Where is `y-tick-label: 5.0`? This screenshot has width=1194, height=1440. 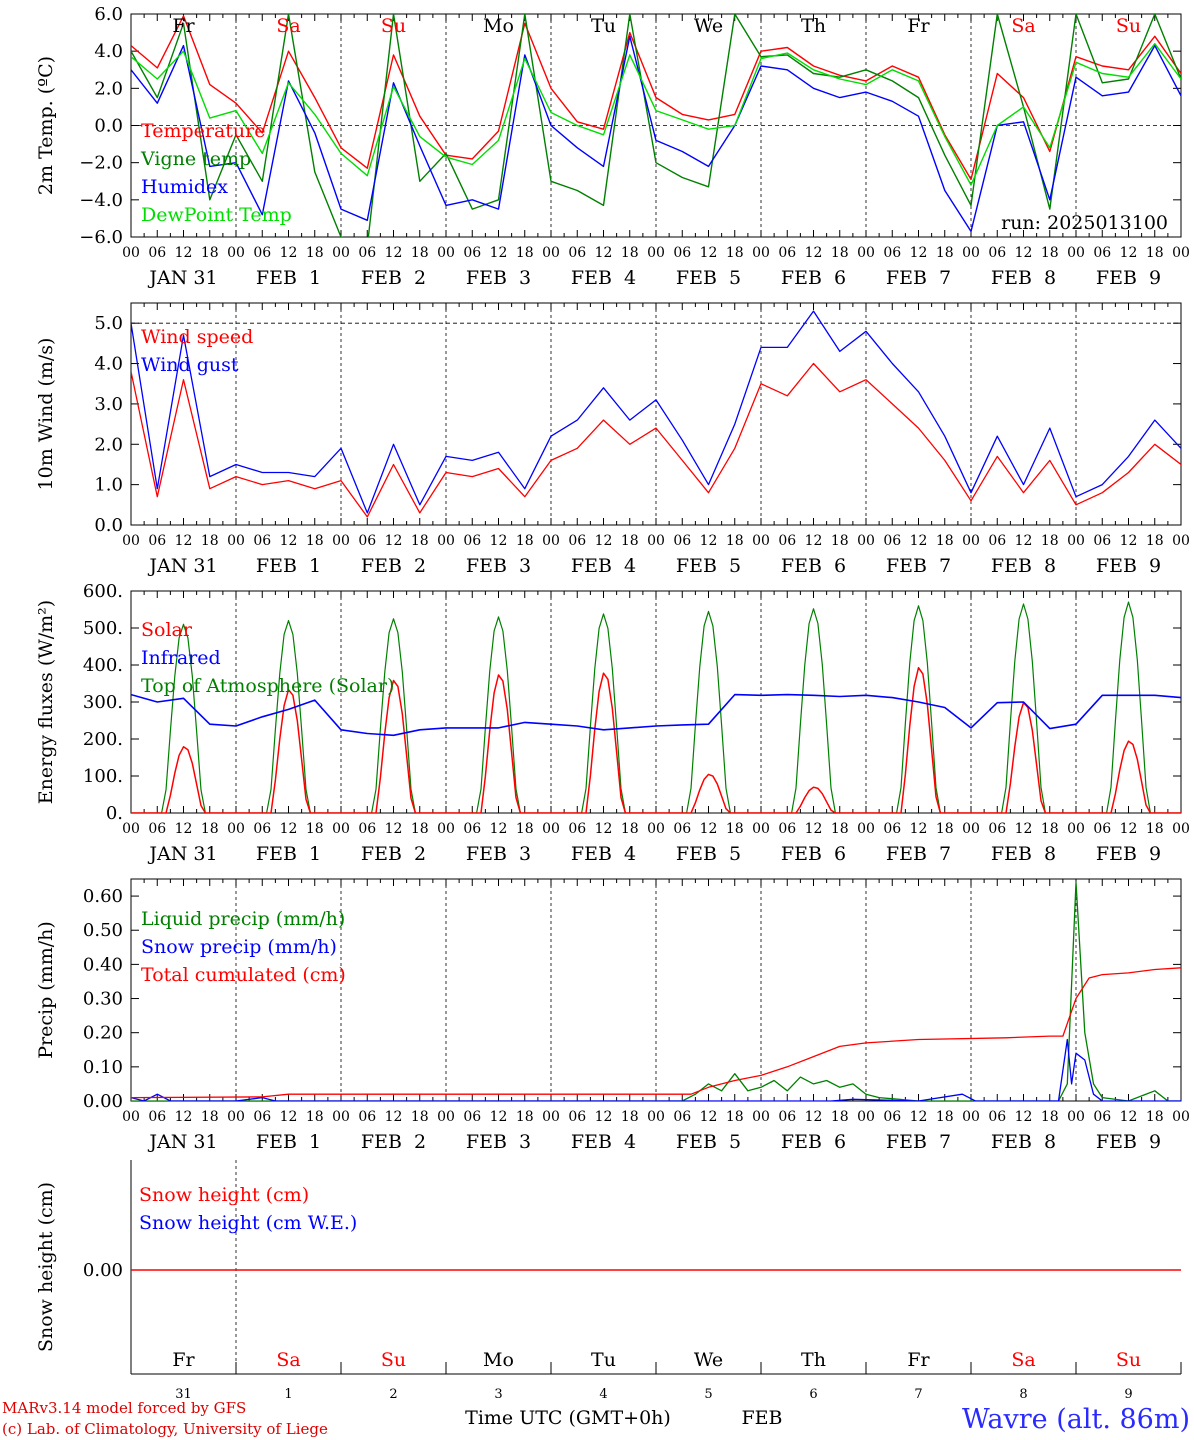
y-tick-label: 5.0 is located at coordinates (108, 323).